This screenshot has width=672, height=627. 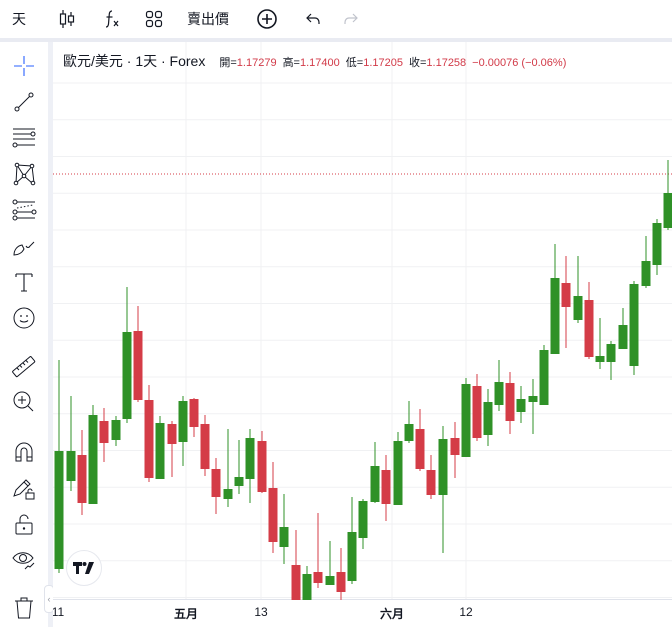 I want to click on low-value: 1.17205, so click(x=383, y=63).